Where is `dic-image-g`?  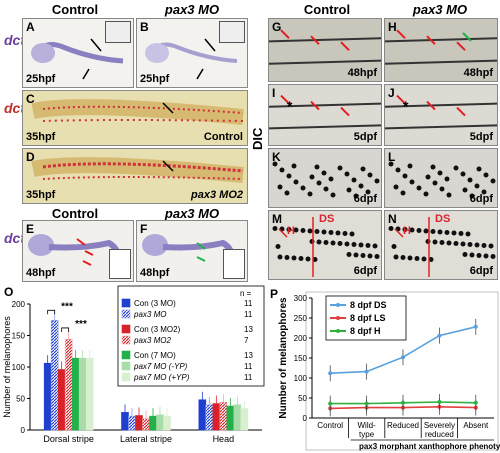 dic-image-g is located at coordinates (325, 47).